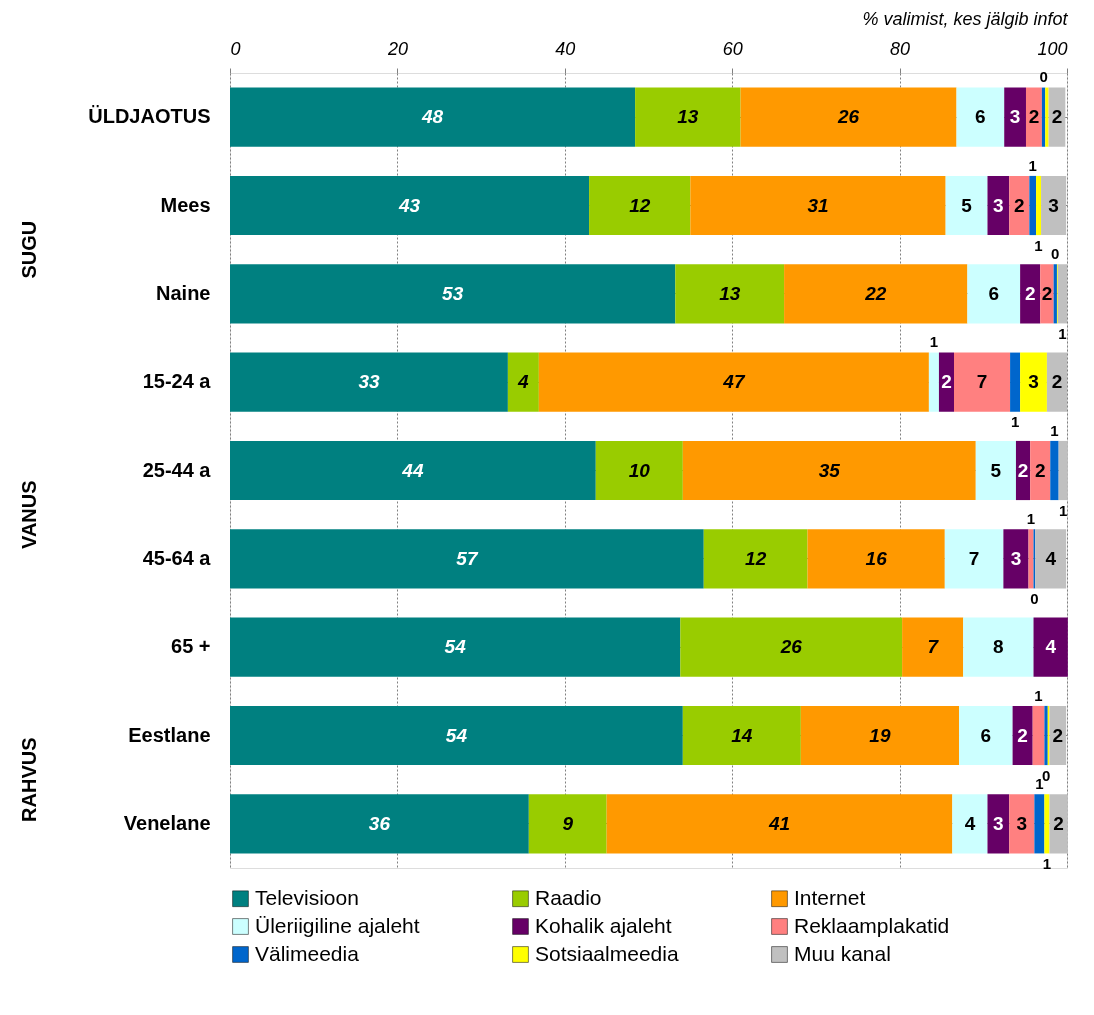  What do you see at coordinates (998, 647) in the screenshot?
I see `data-label: 8` at bounding box center [998, 647].